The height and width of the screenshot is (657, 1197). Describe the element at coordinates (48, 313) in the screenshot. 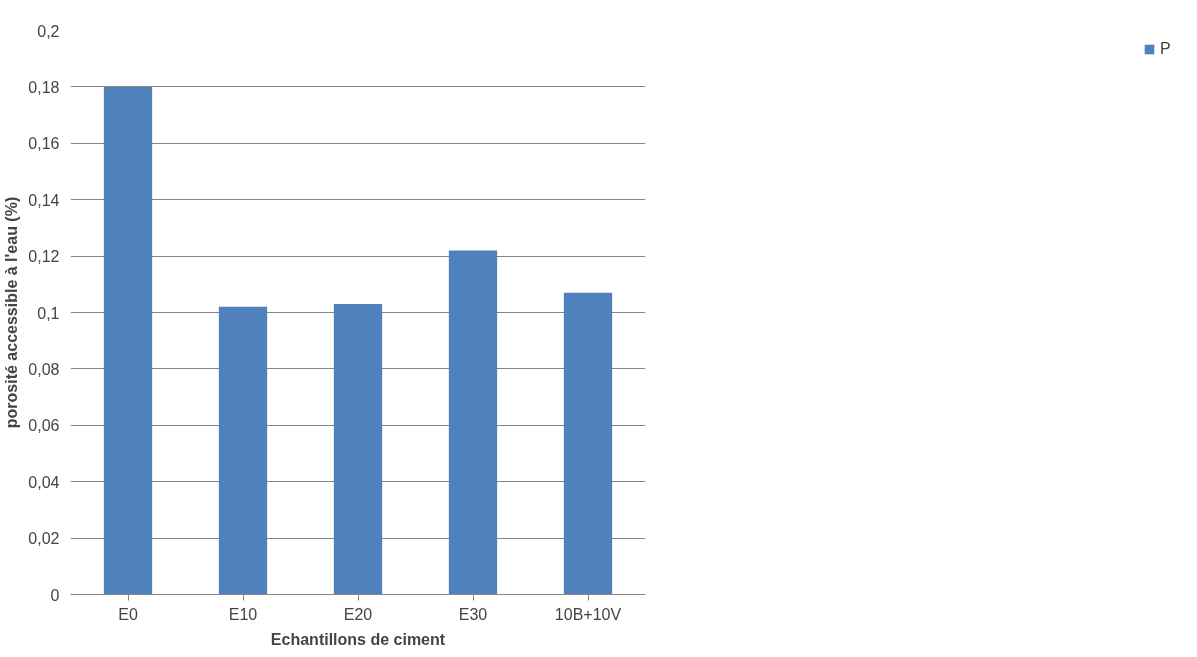

I see `y-tick-label: 0,1` at that location.